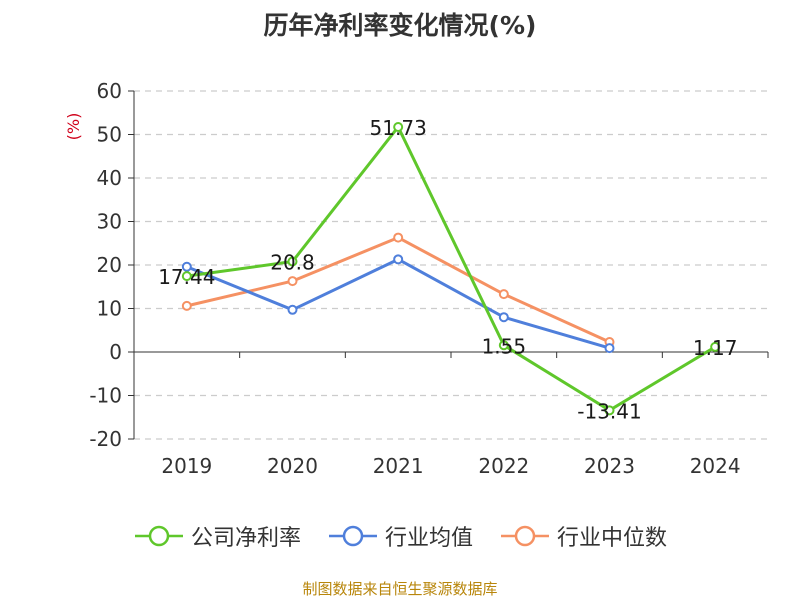  I want to click on x-tick-label: 2021, so click(398, 466).